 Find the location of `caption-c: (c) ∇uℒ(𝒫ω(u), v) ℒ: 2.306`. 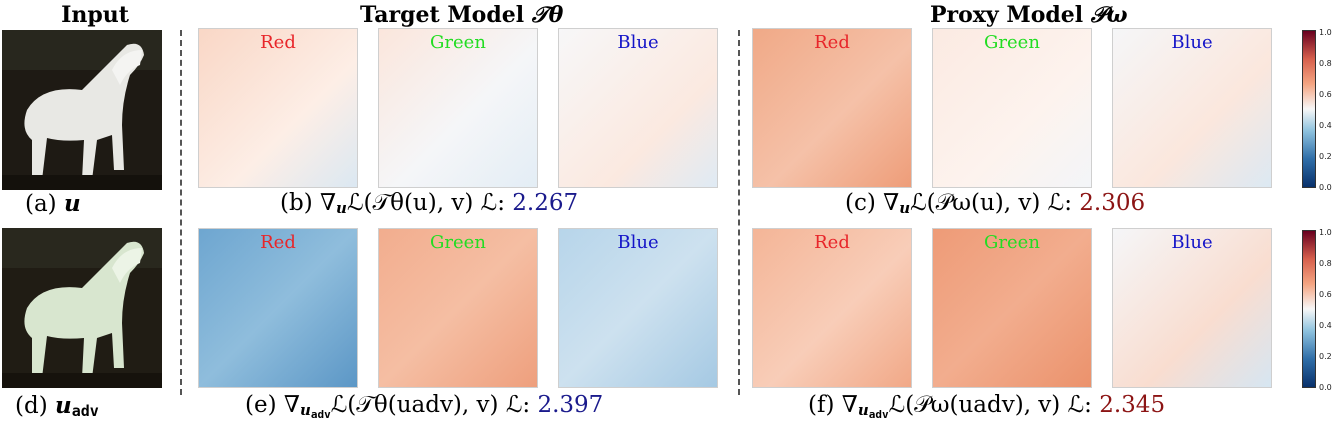

caption-c: (c) ∇uℒ(𝒫ω(u), v) ℒ: 2.306 is located at coordinates (995, 203).